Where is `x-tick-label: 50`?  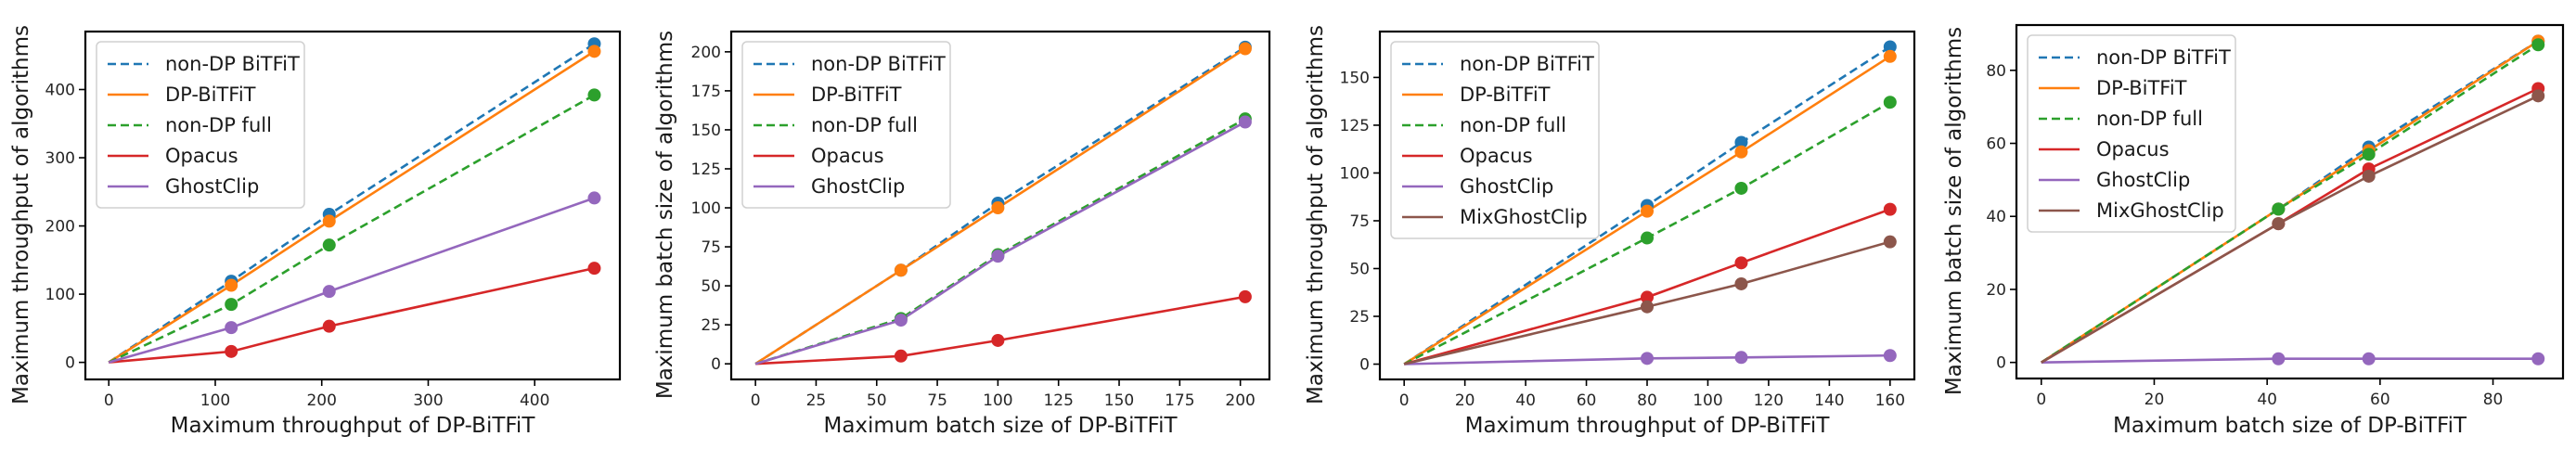
x-tick-label: 50 is located at coordinates (877, 400).